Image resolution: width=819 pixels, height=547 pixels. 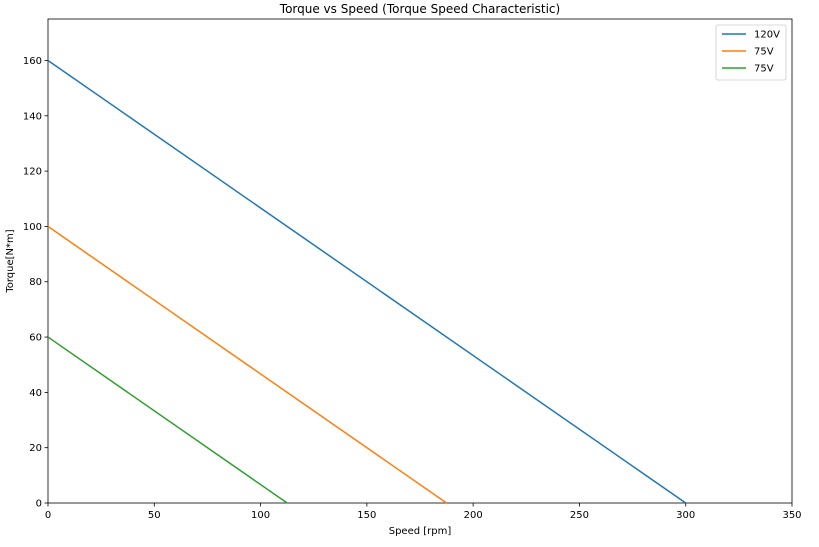 I want to click on y-tick-label: 80, so click(x=35, y=282).